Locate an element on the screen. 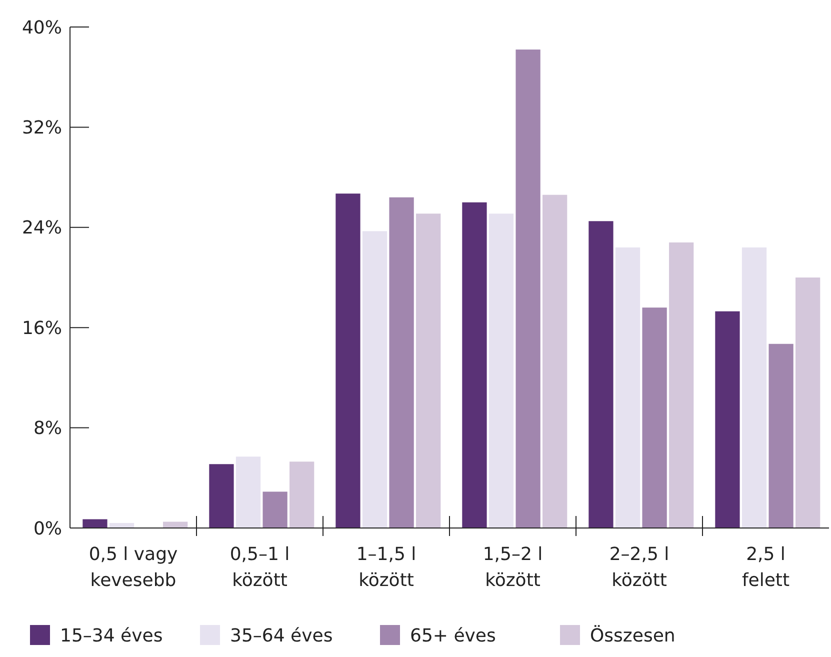 This screenshot has height=657, width=831. x-tick-label: 0,5–1 l között is located at coordinates (260, 567).